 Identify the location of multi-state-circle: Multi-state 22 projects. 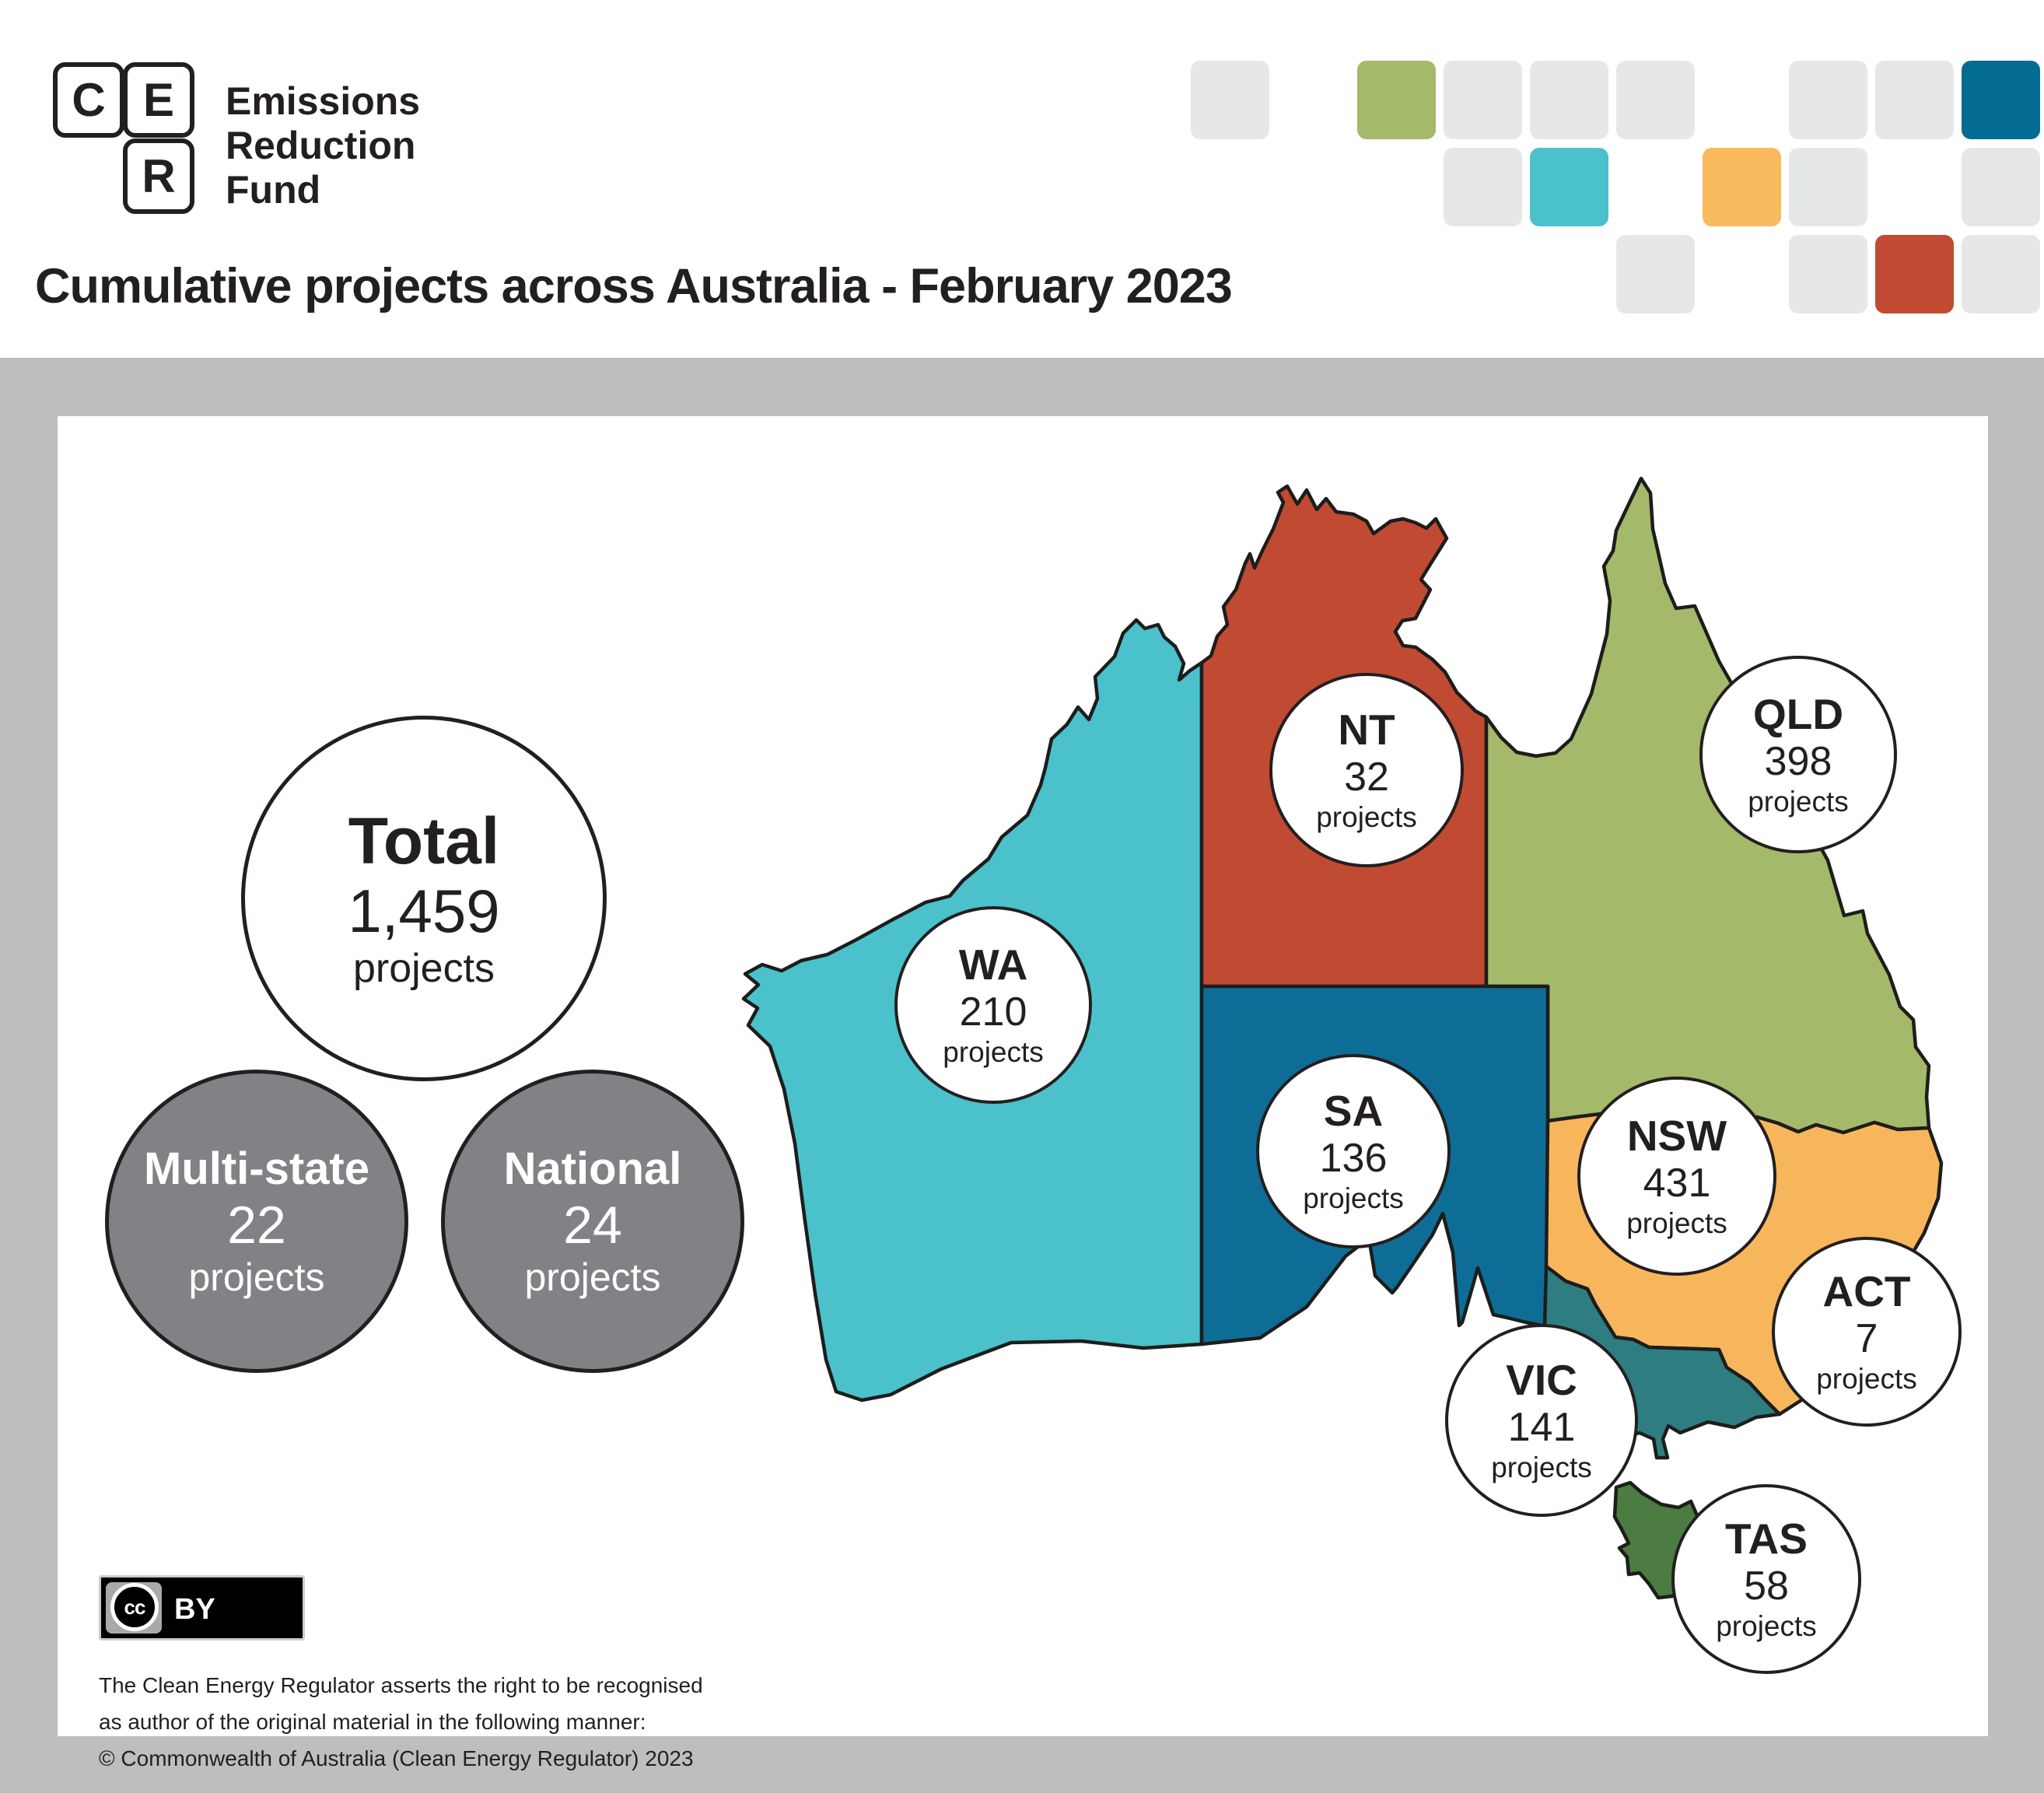
(257, 1221).